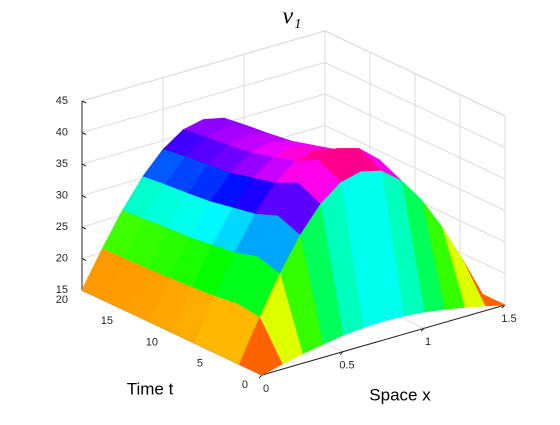 The width and height of the screenshot is (560, 425). I want to click on z-tick-label: 35, so click(62, 164).